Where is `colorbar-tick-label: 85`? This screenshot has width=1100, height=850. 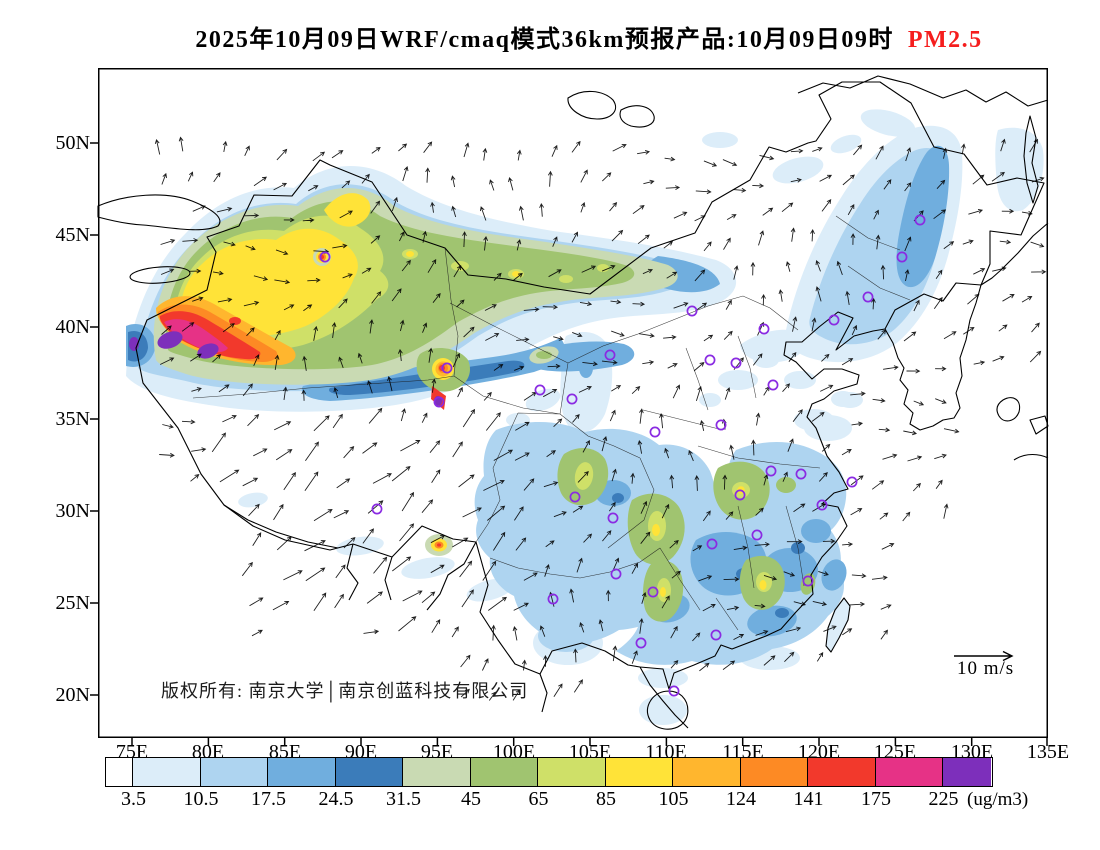
colorbar-tick-label: 85 is located at coordinates (606, 799).